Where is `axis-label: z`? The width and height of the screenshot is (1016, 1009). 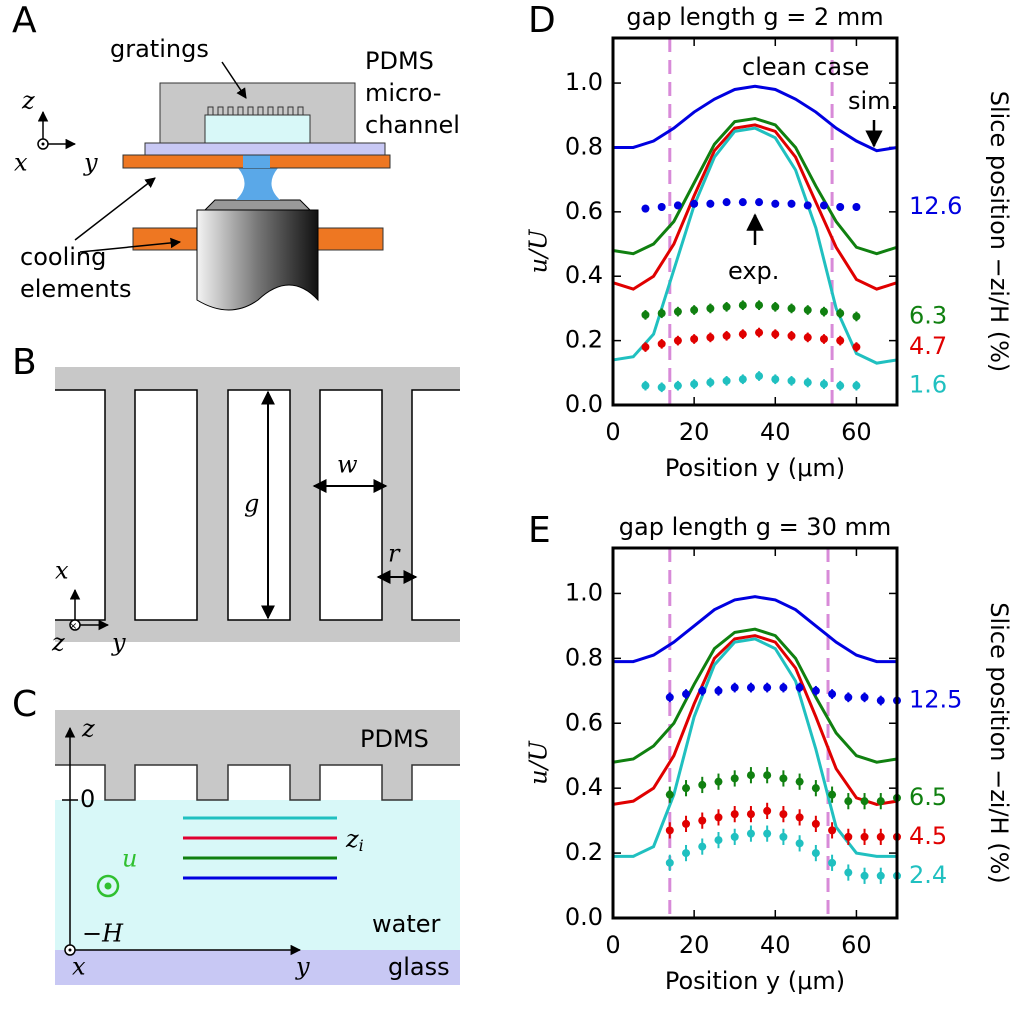
axis-label: z is located at coordinates (88, 729).